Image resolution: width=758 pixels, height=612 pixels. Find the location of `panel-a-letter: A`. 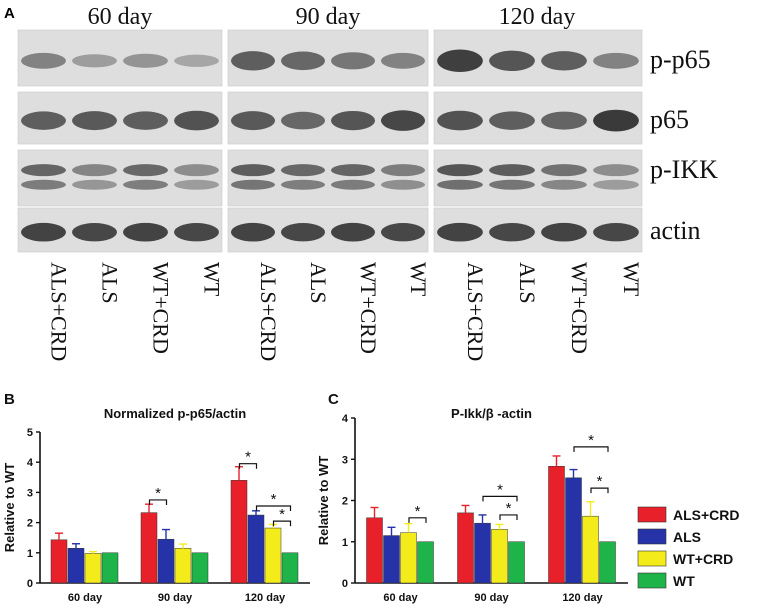

panel-a-letter: A is located at coordinates (9, 13).